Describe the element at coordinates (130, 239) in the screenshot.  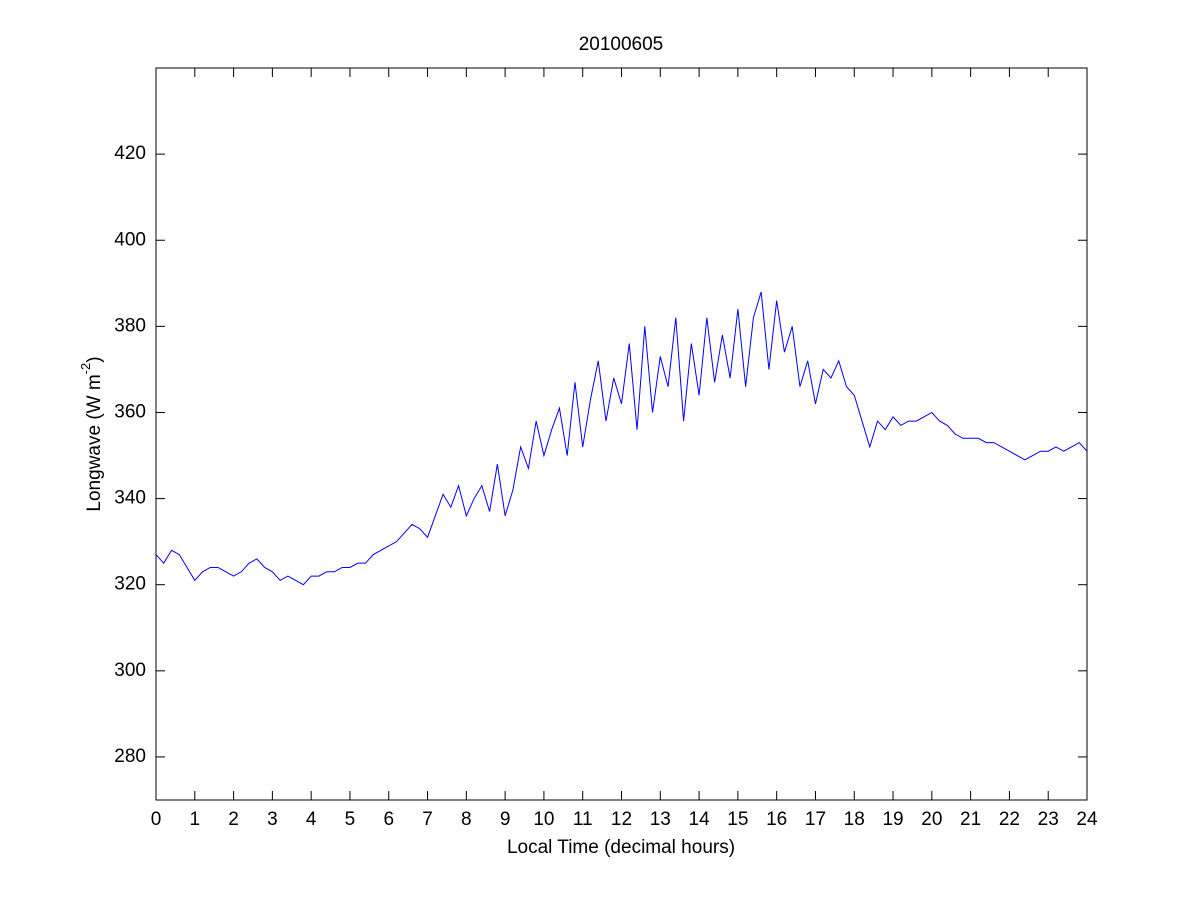
I see `y-tick-label: 400` at that location.